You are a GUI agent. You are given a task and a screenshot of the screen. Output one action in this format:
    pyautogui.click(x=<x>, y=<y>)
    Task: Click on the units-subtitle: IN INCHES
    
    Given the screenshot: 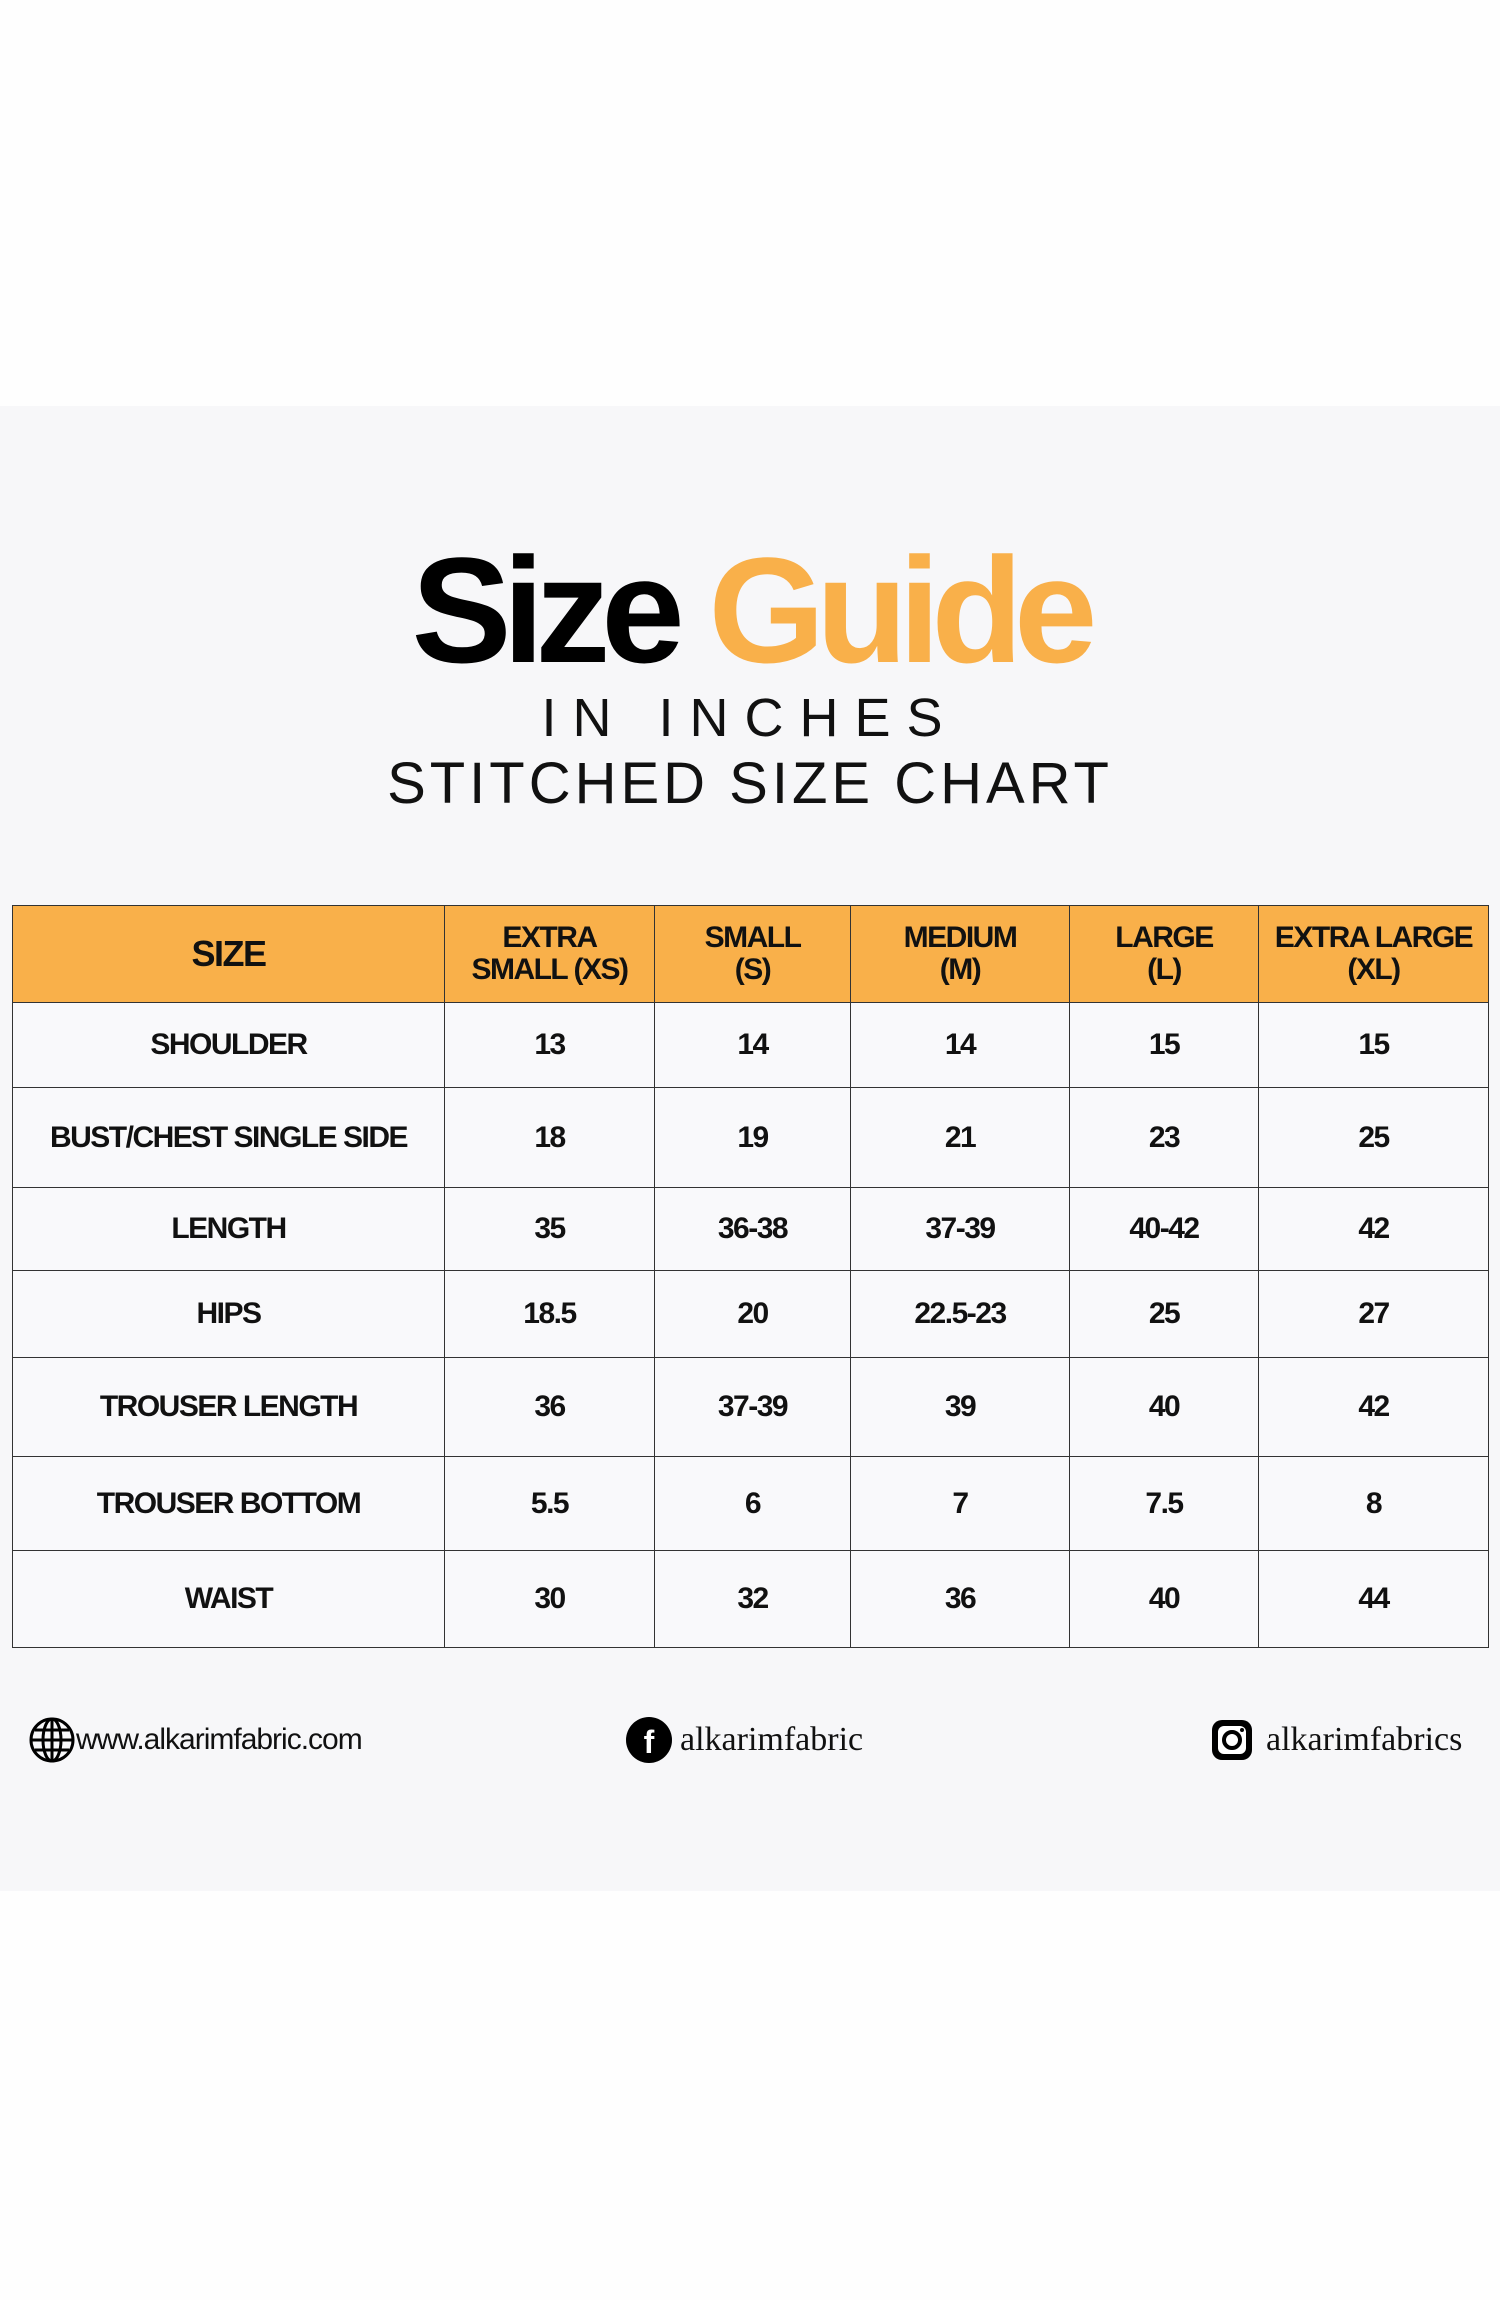 What is the action you would take?
    pyautogui.click(x=750, y=718)
    